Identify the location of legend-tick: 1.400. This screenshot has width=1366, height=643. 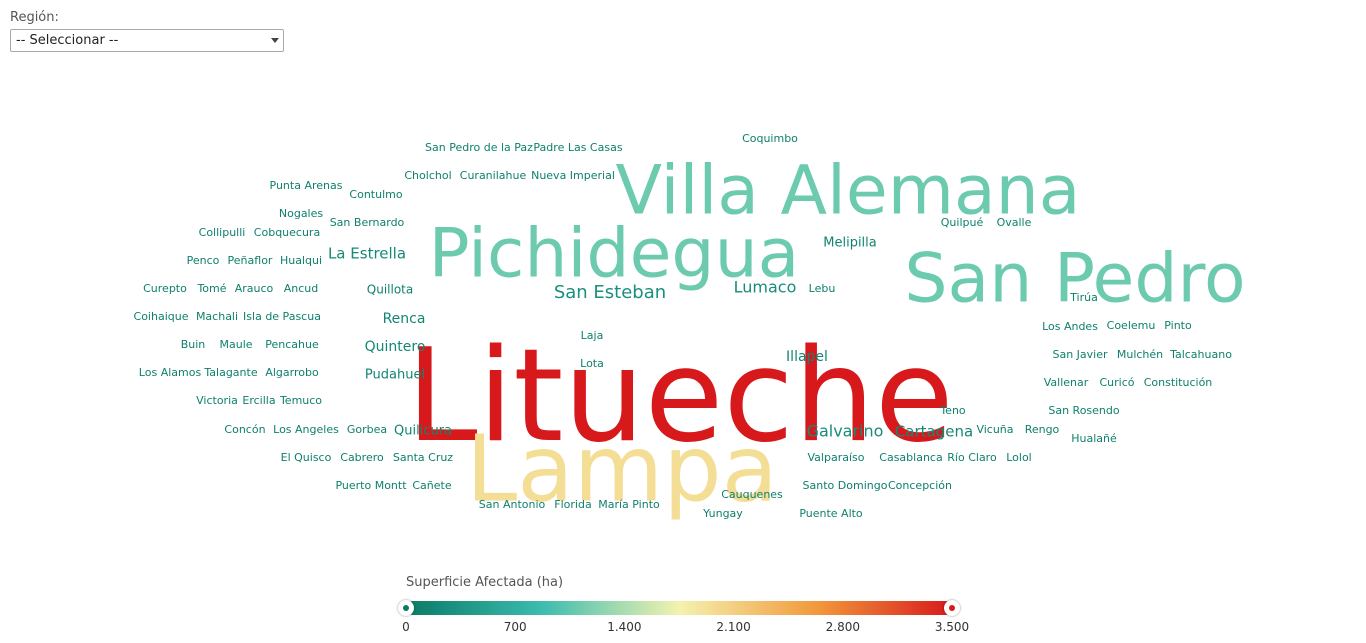
(624, 627).